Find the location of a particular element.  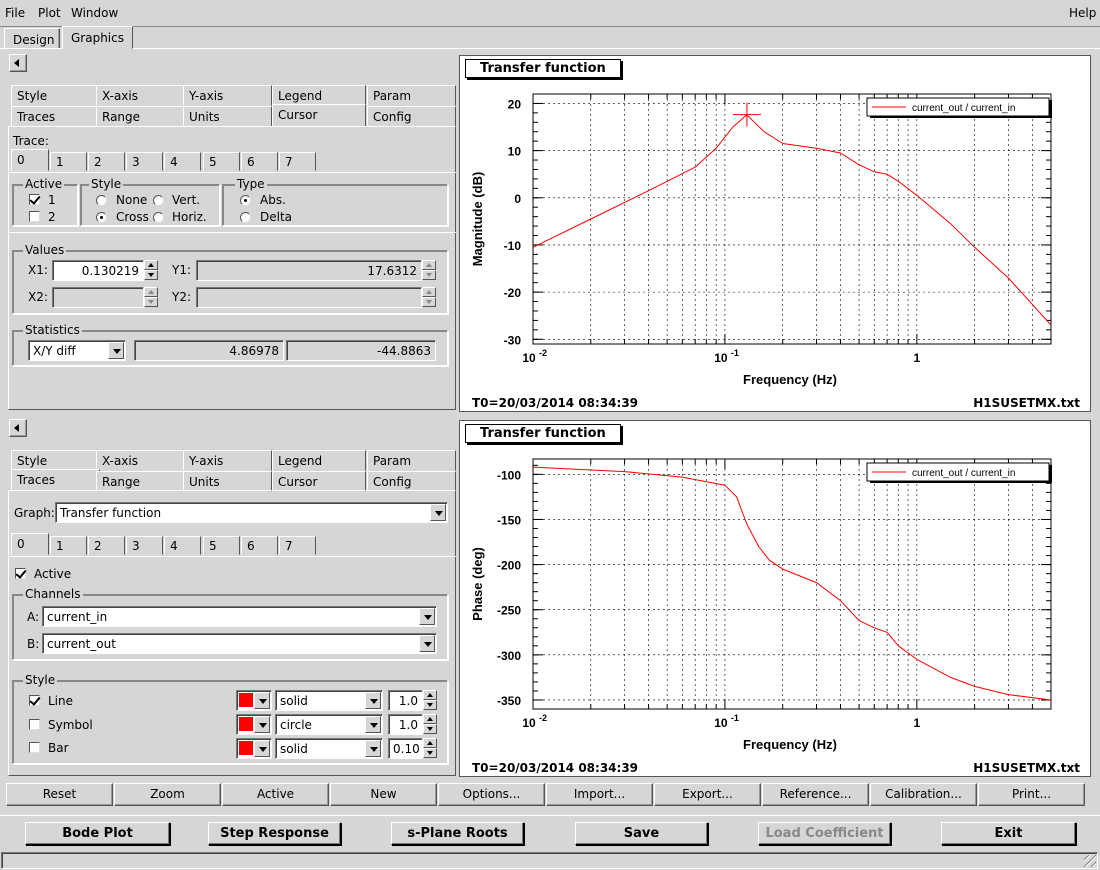

style-horiz-radio is located at coordinates (158, 217).